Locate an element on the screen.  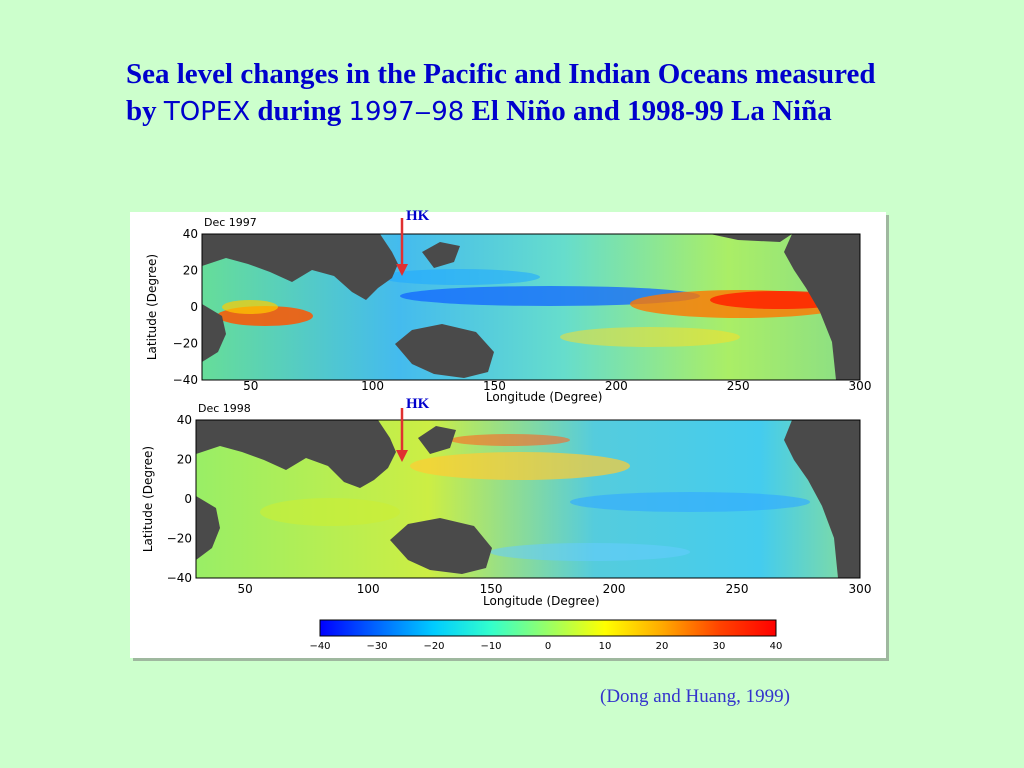
map-dec-1997 is located at coordinates (531, 307).